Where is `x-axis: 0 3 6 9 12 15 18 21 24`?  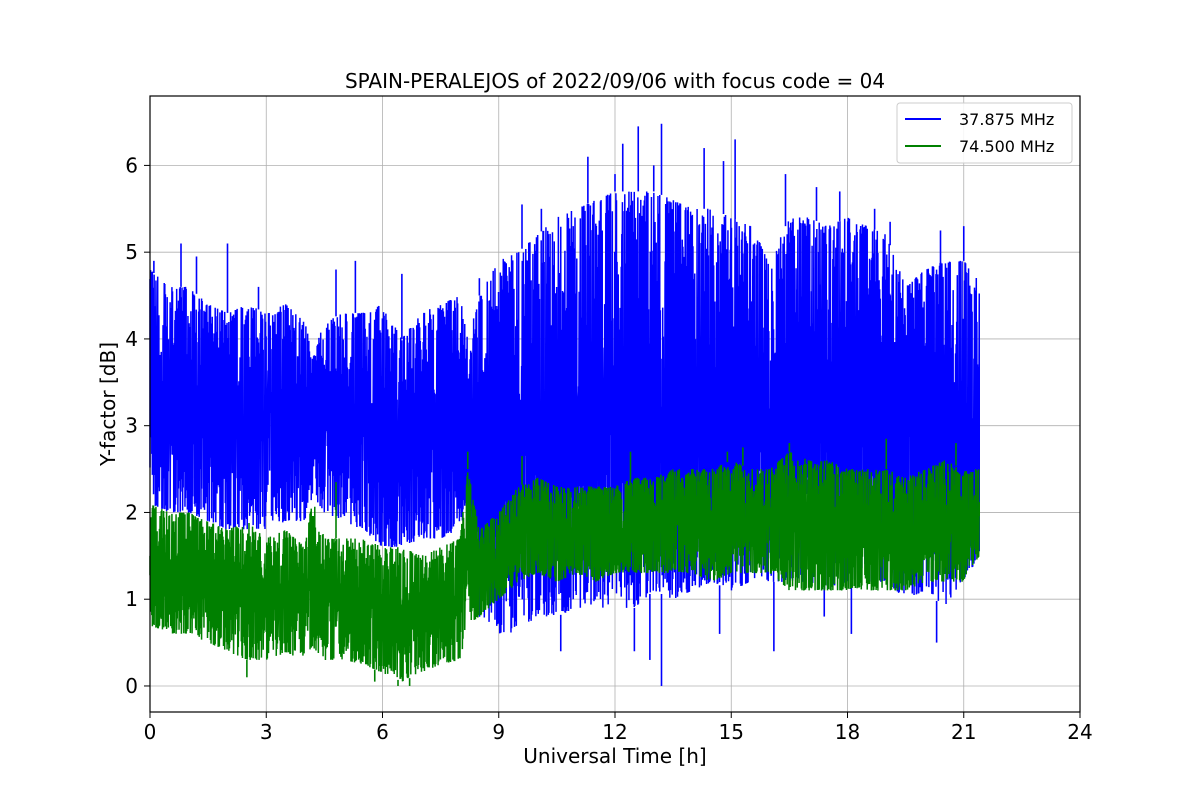
x-axis: 0 3 6 9 12 15 18 21 24 is located at coordinates (618, 728).